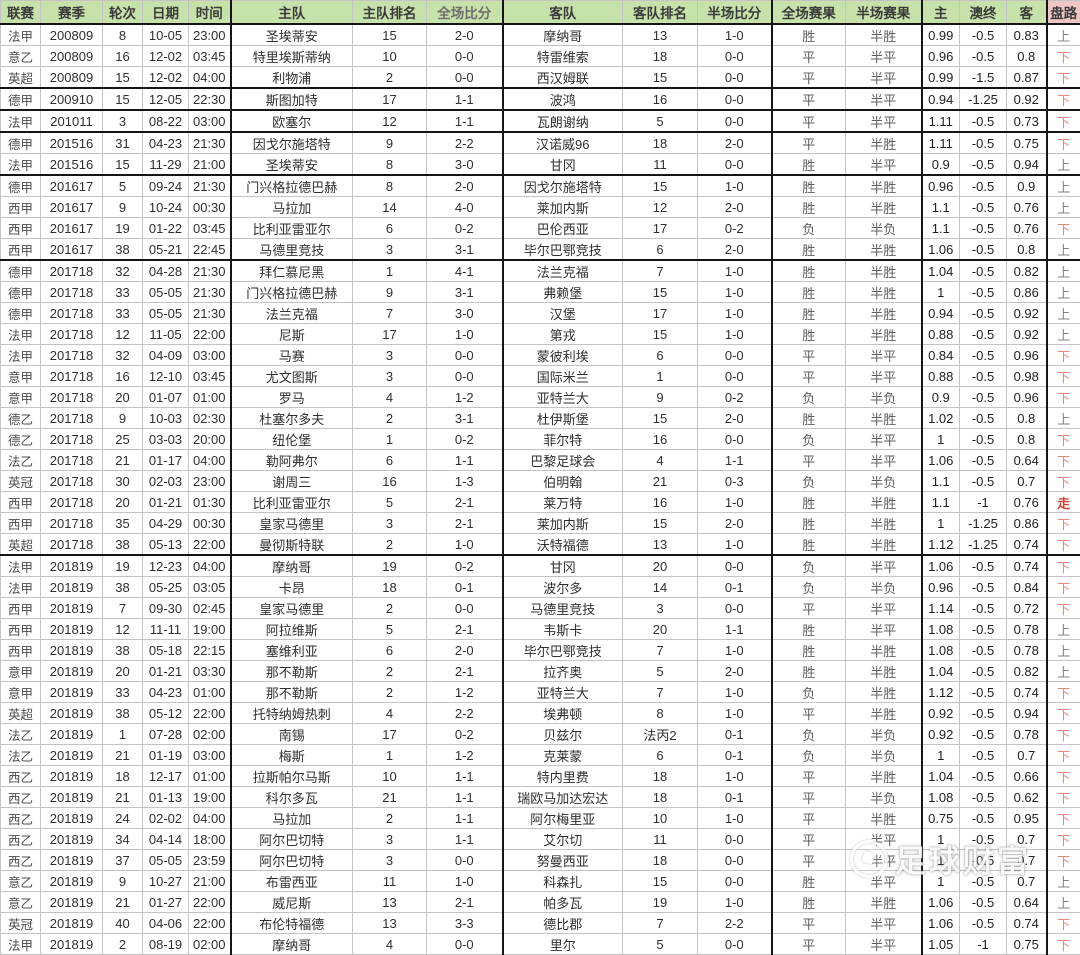 This screenshot has width=1080, height=955. Describe the element at coordinates (292, 608) in the screenshot. I see `cell-home-team: 皇家马德里` at that location.